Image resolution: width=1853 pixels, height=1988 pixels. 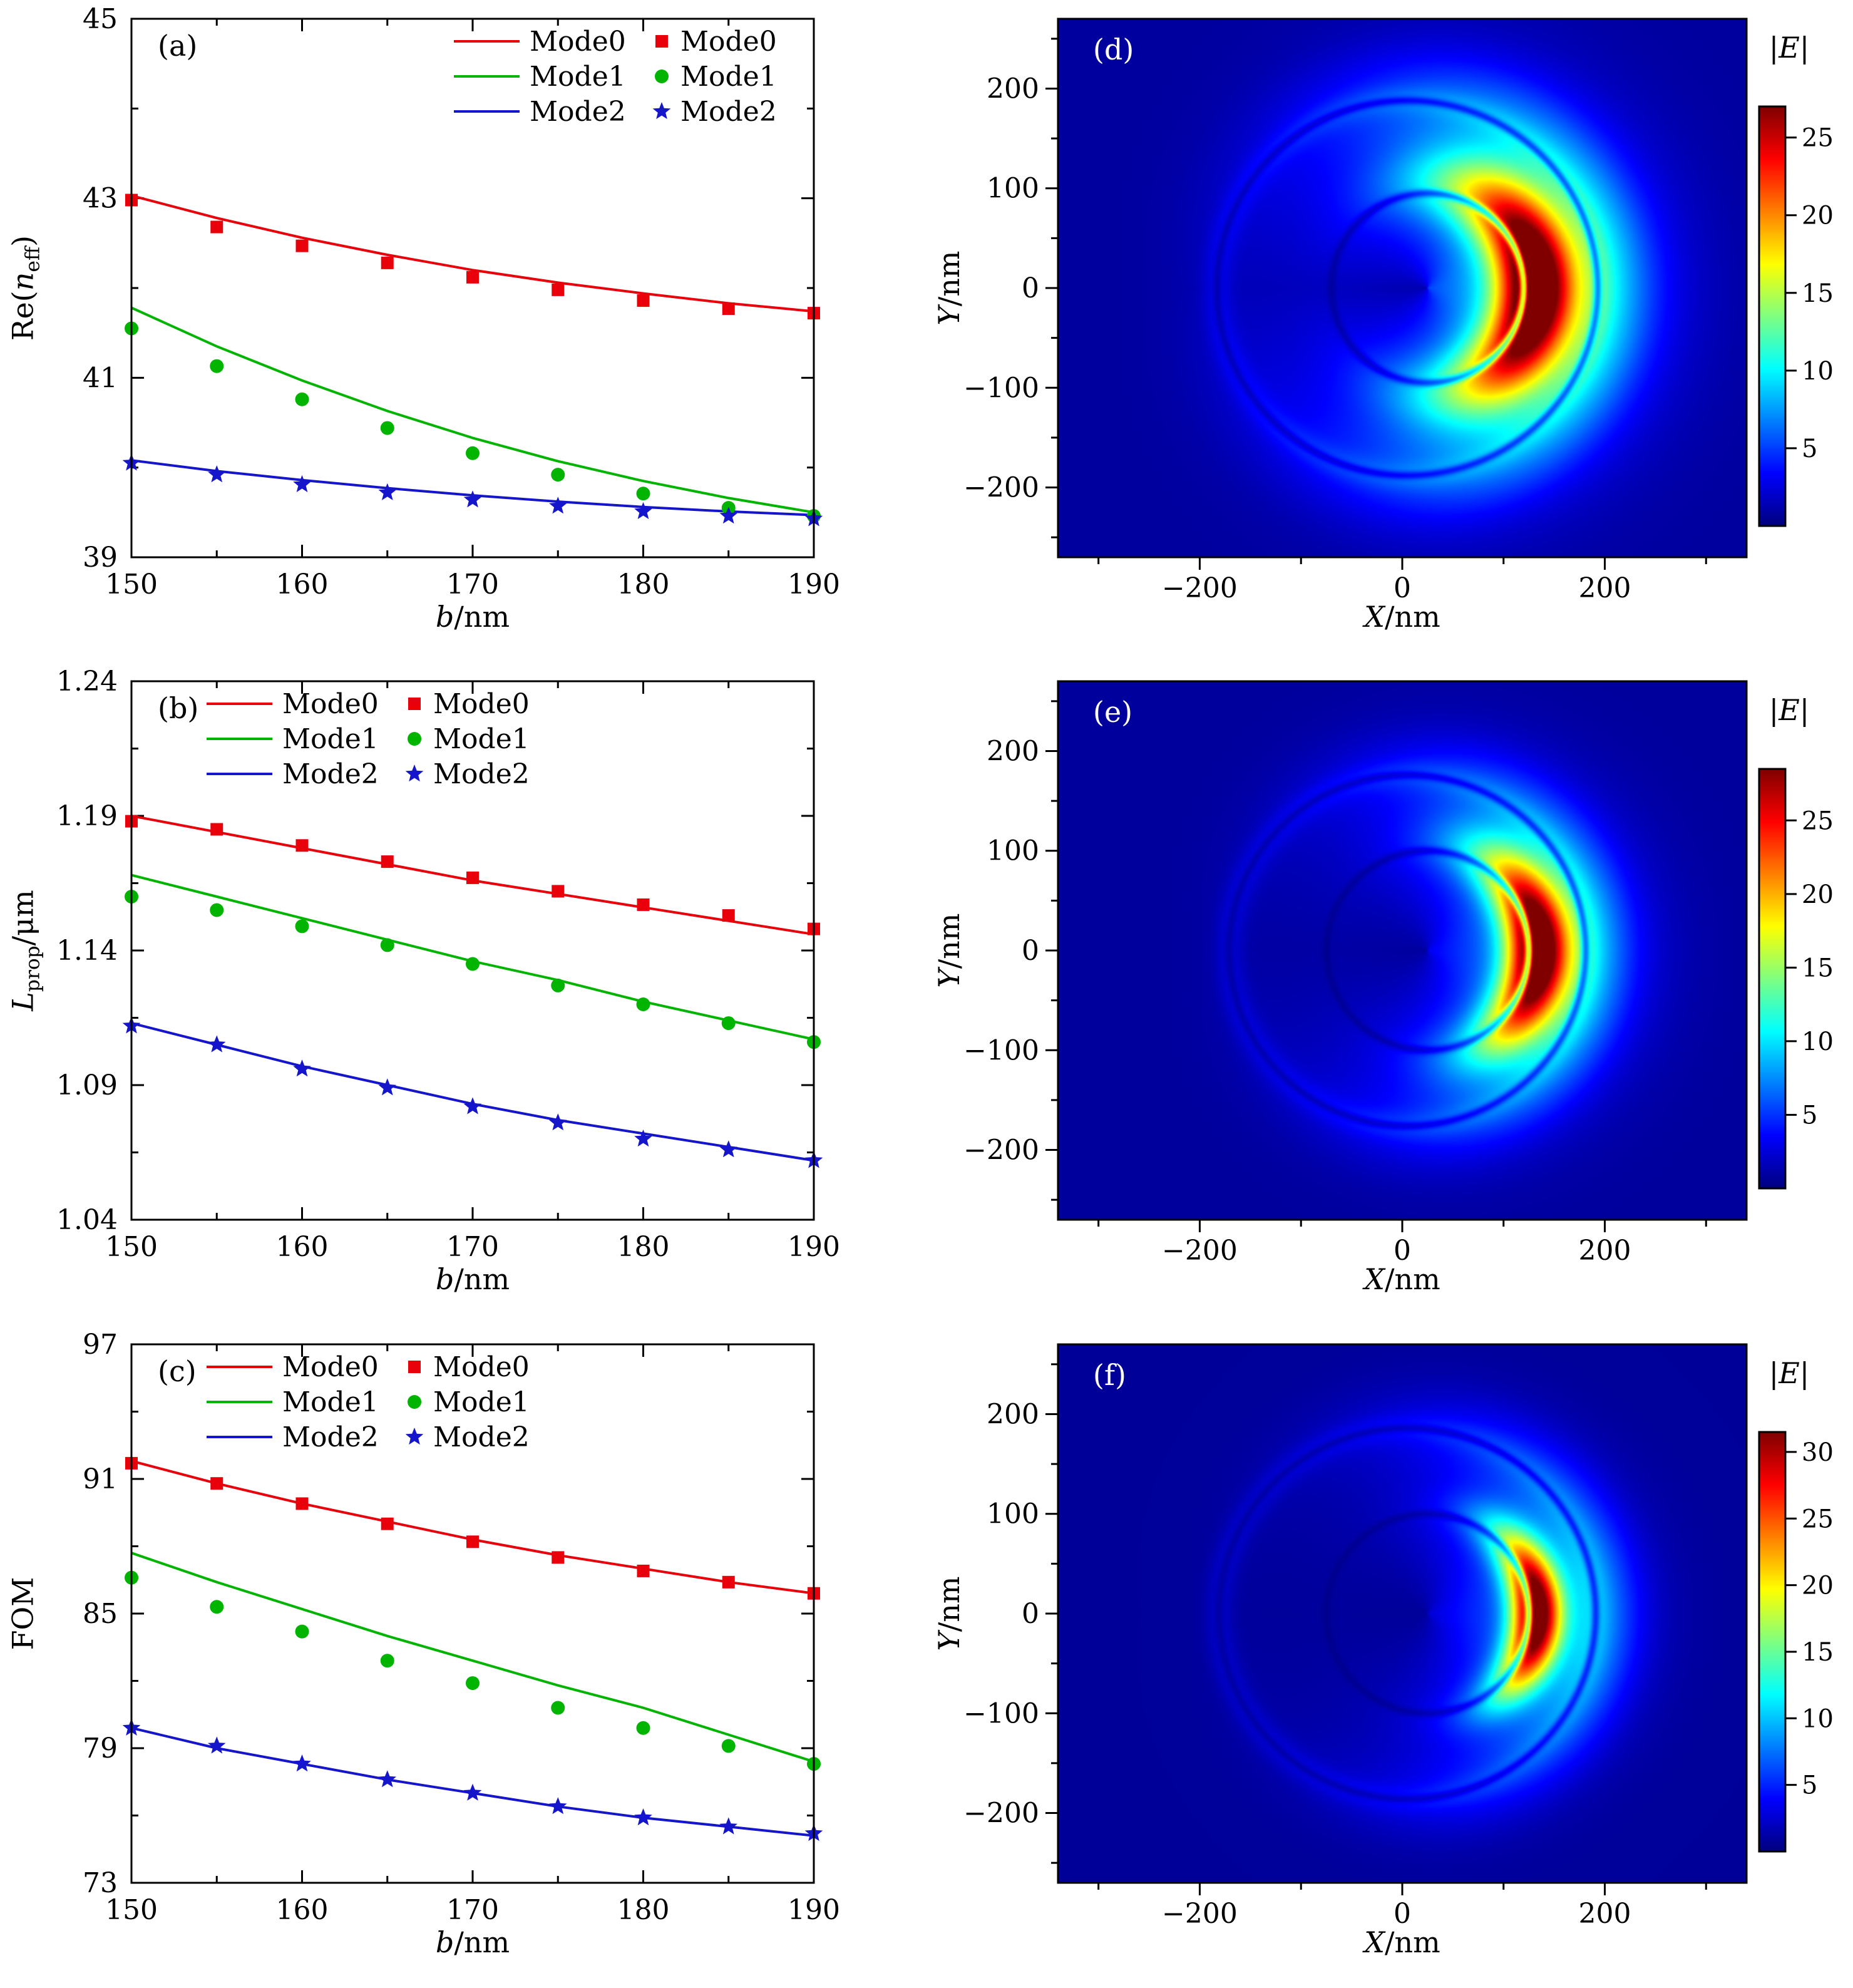 I want to click on ylabel-post: /μm, so click(x=23, y=918).